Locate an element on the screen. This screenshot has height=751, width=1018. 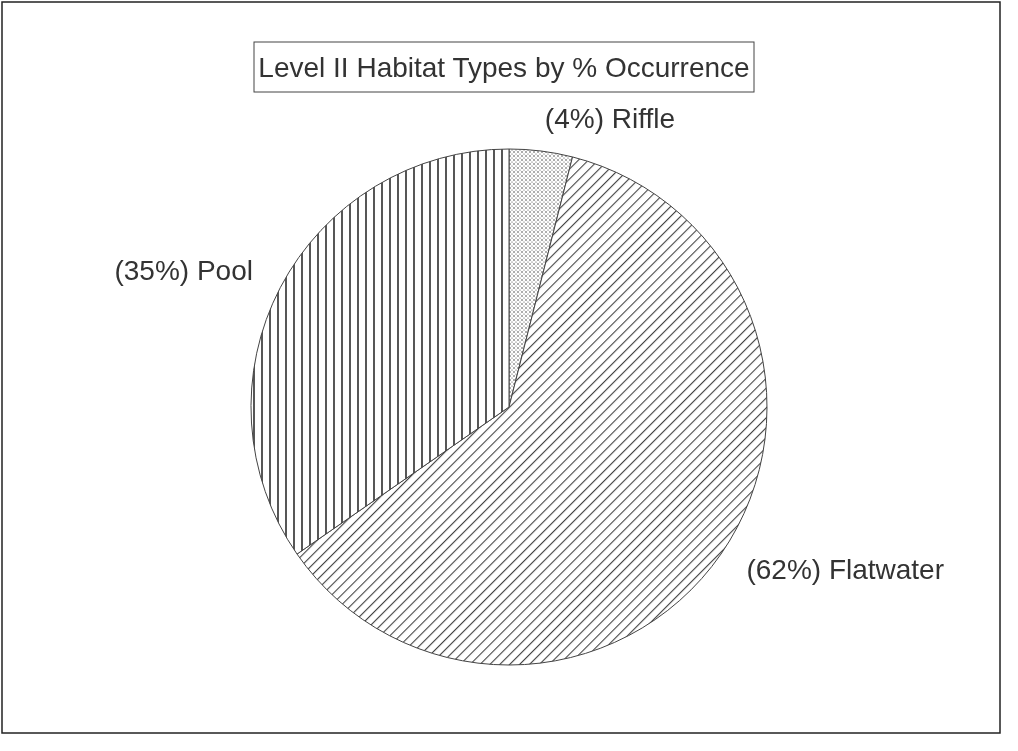
chart-title: Level II Habitat Types by % Occurrence is located at coordinates (504, 67).